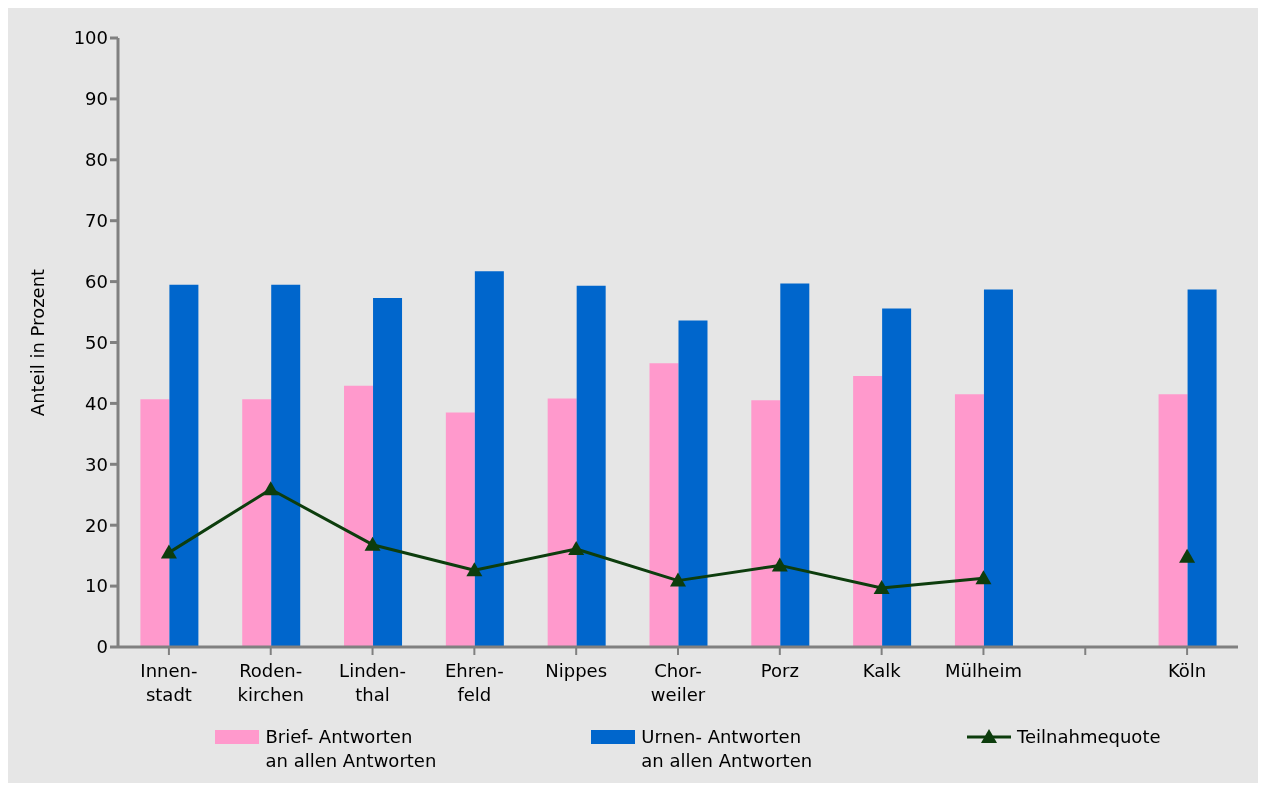 The image size is (1266, 791). Describe the element at coordinates (474, 682) in the screenshot. I see `x-tick-label: Ehren- feld` at that location.